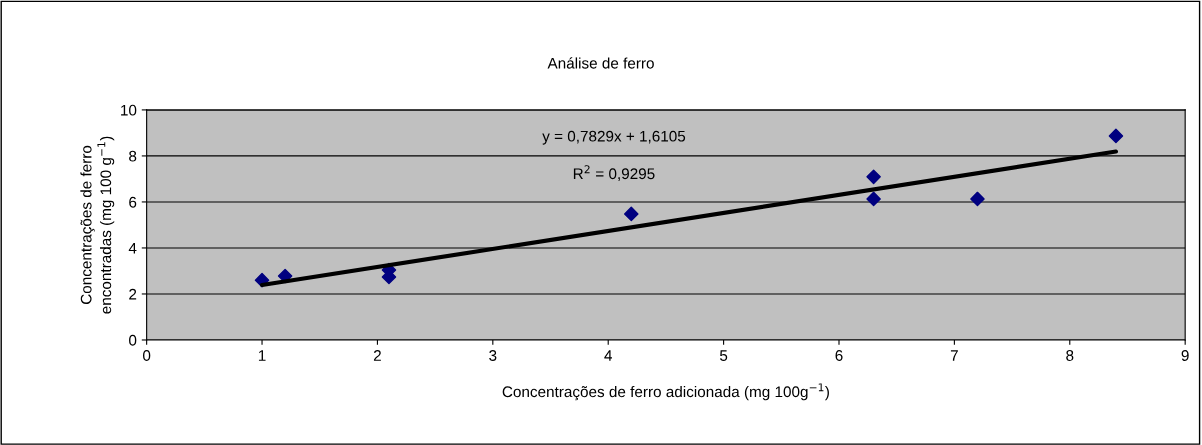 The height and width of the screenshot is (445, 1202). I want to click on x-tick-label: 9, so click(1185, 355).